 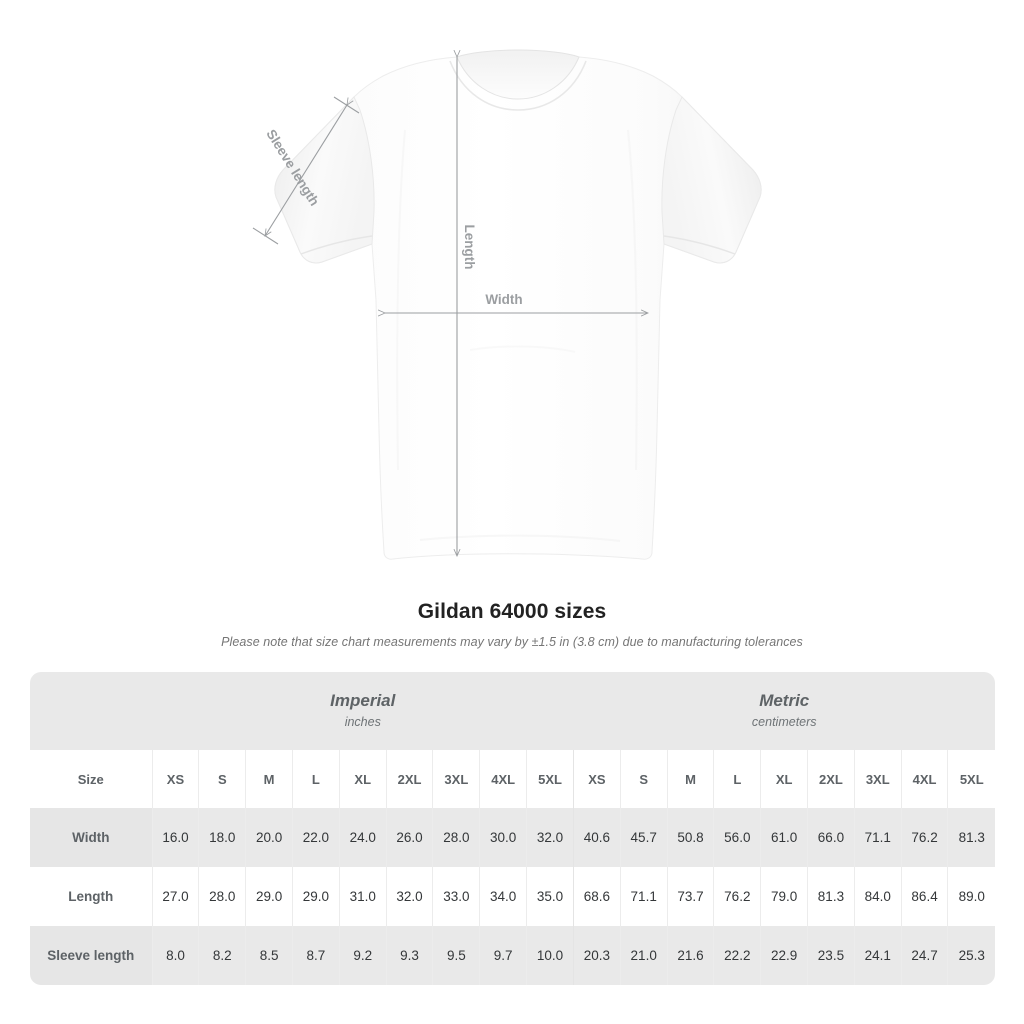 I want to click on unit-subtitle: centimeters, so click(x=784, y=721).